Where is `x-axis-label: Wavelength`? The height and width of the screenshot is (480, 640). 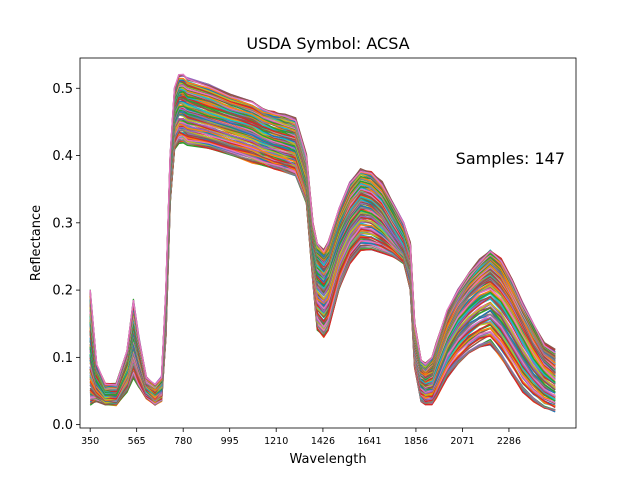 x-axis-label: Wavelength is located at coordinates (327, 459).